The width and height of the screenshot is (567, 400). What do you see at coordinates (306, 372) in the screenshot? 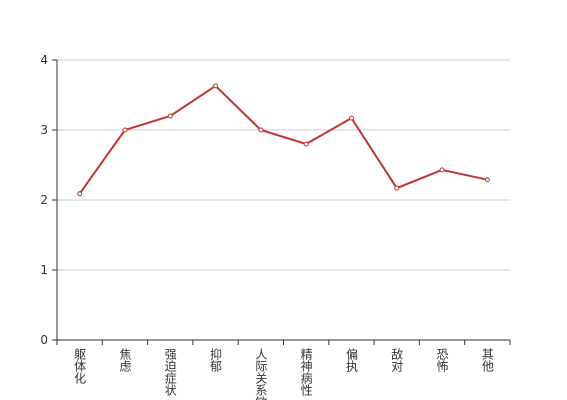
I see `x-tick-label: 精神病性` at bounding box center [306, 372].